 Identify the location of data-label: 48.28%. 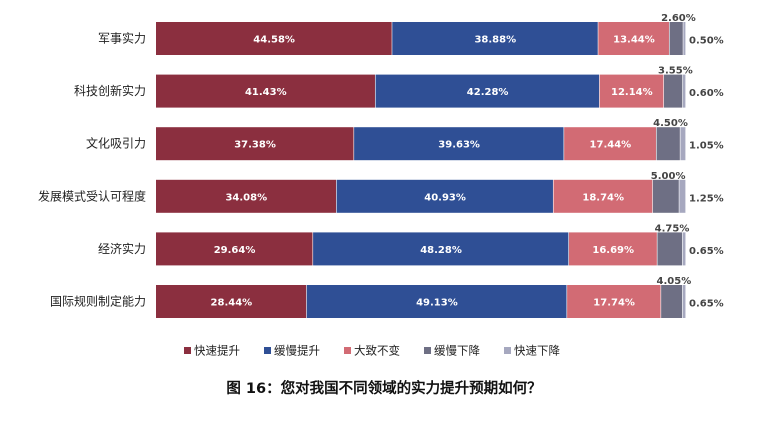
(441, 250).